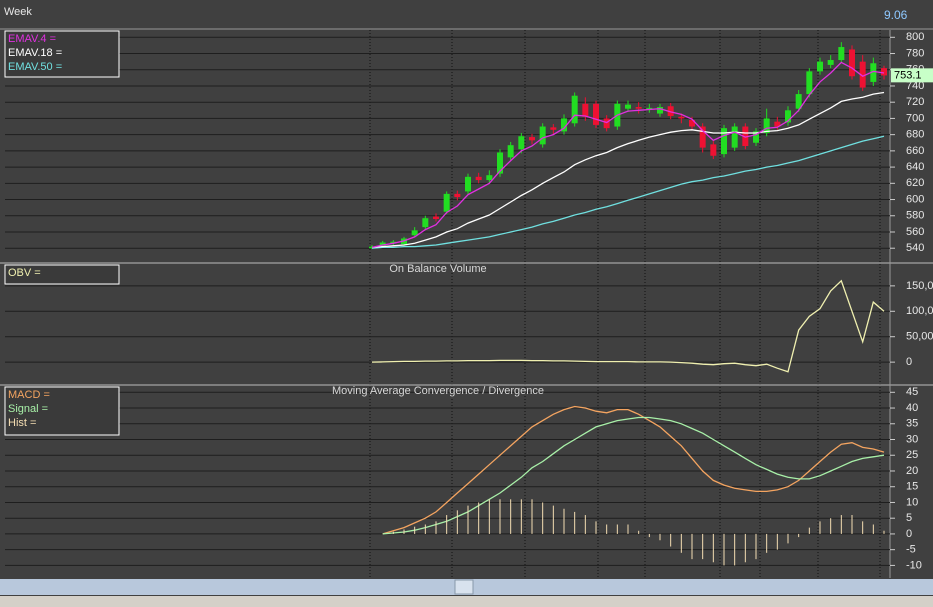  What do you see at coordinates (919, 337) in the screenshot?
I see `y-tick-label: 50,00` at bounding box center [919, 337].